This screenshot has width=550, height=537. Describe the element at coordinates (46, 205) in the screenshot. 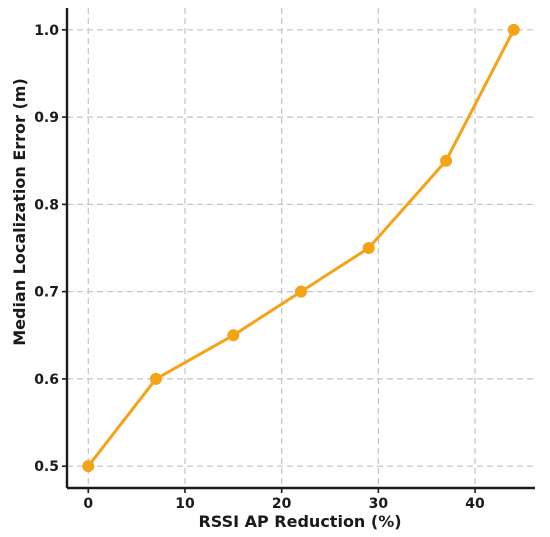

I see `y-tick-label: 0.8` at that location.